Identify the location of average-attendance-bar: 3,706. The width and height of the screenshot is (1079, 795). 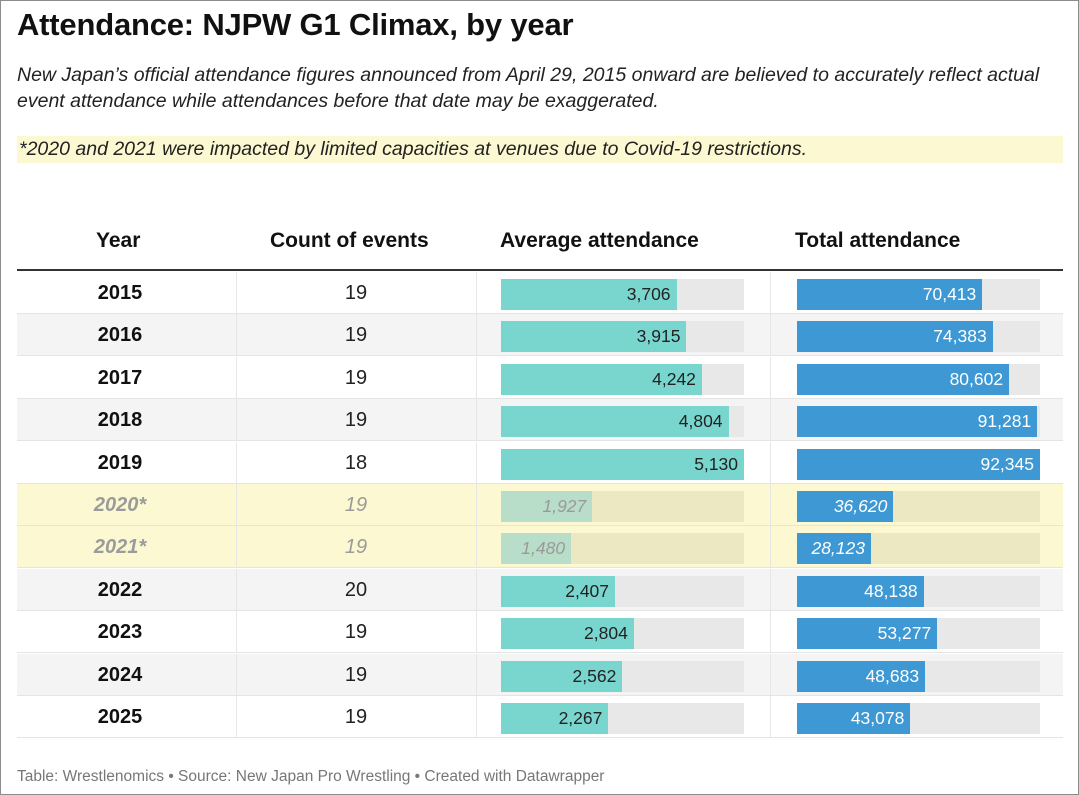
(589, 294).